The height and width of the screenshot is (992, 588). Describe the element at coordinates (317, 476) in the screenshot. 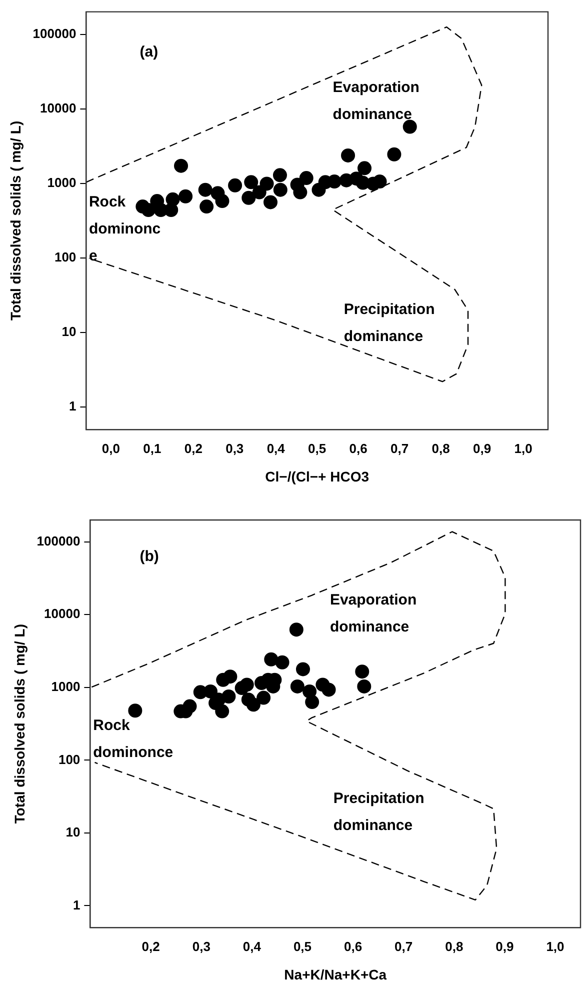

I see `x-axis-title: Cl−/(Cl−+ HCO3` at that location.